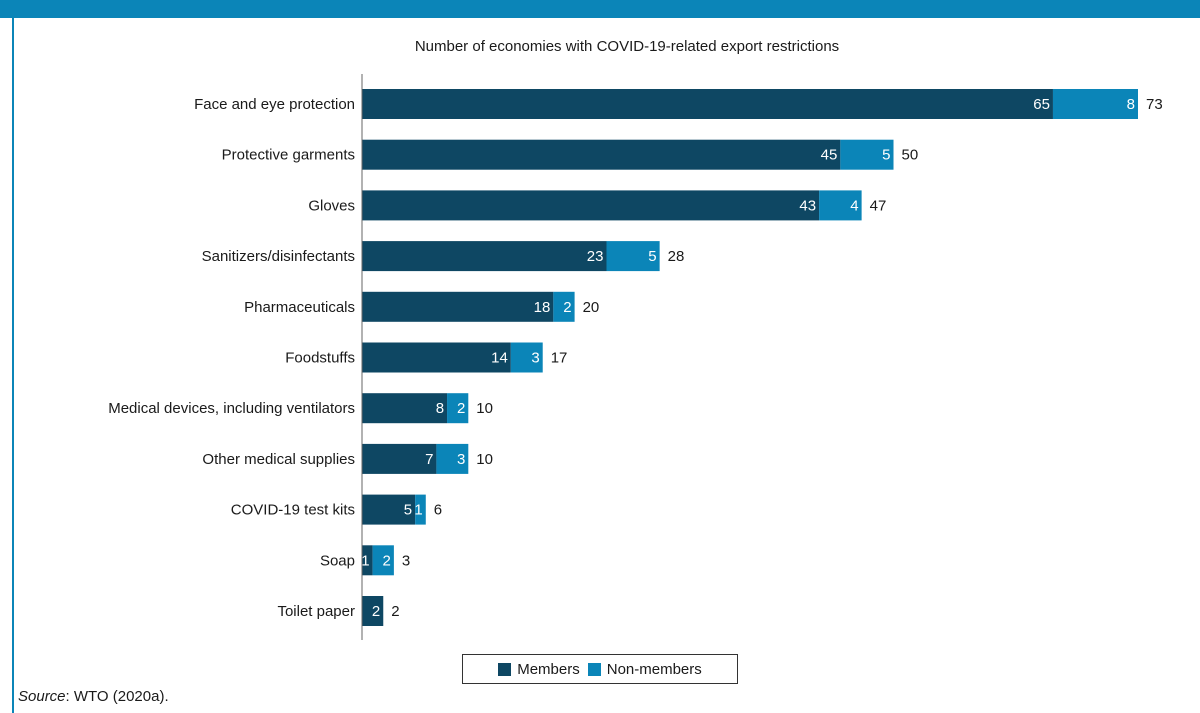 Image resolution: width=1200 pixels, height=713 pixels. I want to click on total-label: 2, so click(395, 611).